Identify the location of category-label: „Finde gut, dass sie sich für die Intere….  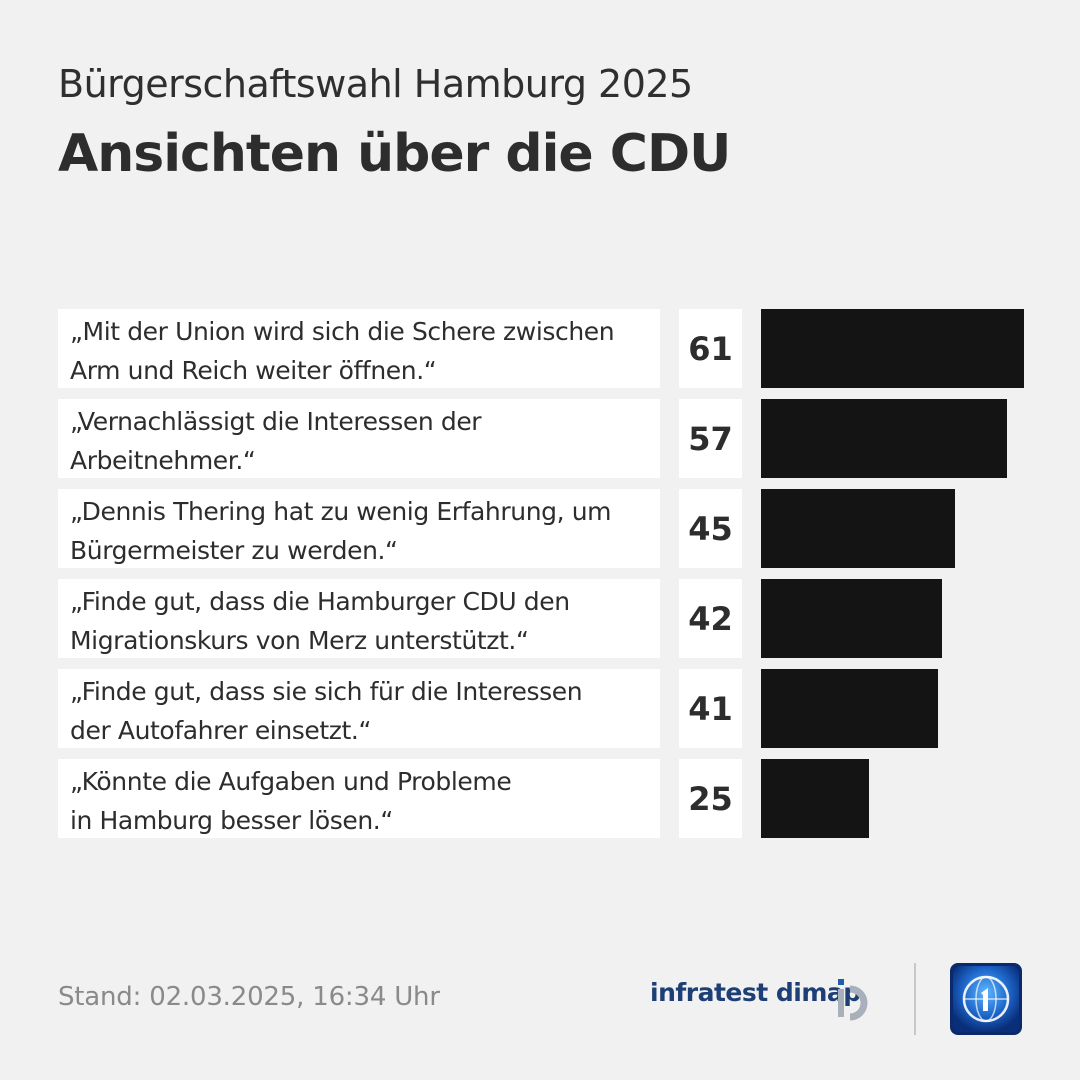
(326, 710).